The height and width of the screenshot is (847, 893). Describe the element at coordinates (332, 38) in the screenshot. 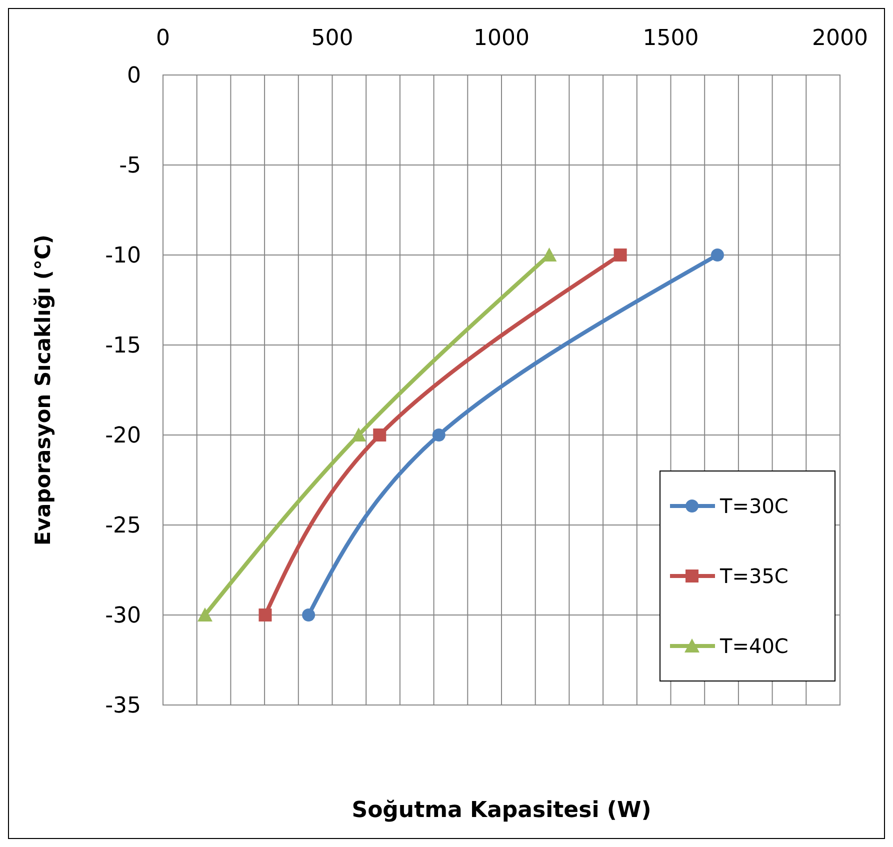

I see `x-tick-label: 500` at that location.